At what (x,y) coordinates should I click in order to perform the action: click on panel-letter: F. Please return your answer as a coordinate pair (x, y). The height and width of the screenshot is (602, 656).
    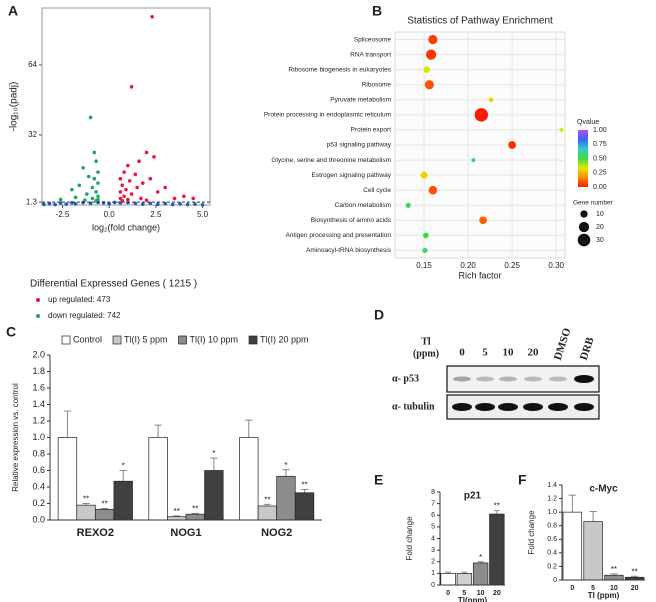
    Looking at the image, I should click on (522, 480).